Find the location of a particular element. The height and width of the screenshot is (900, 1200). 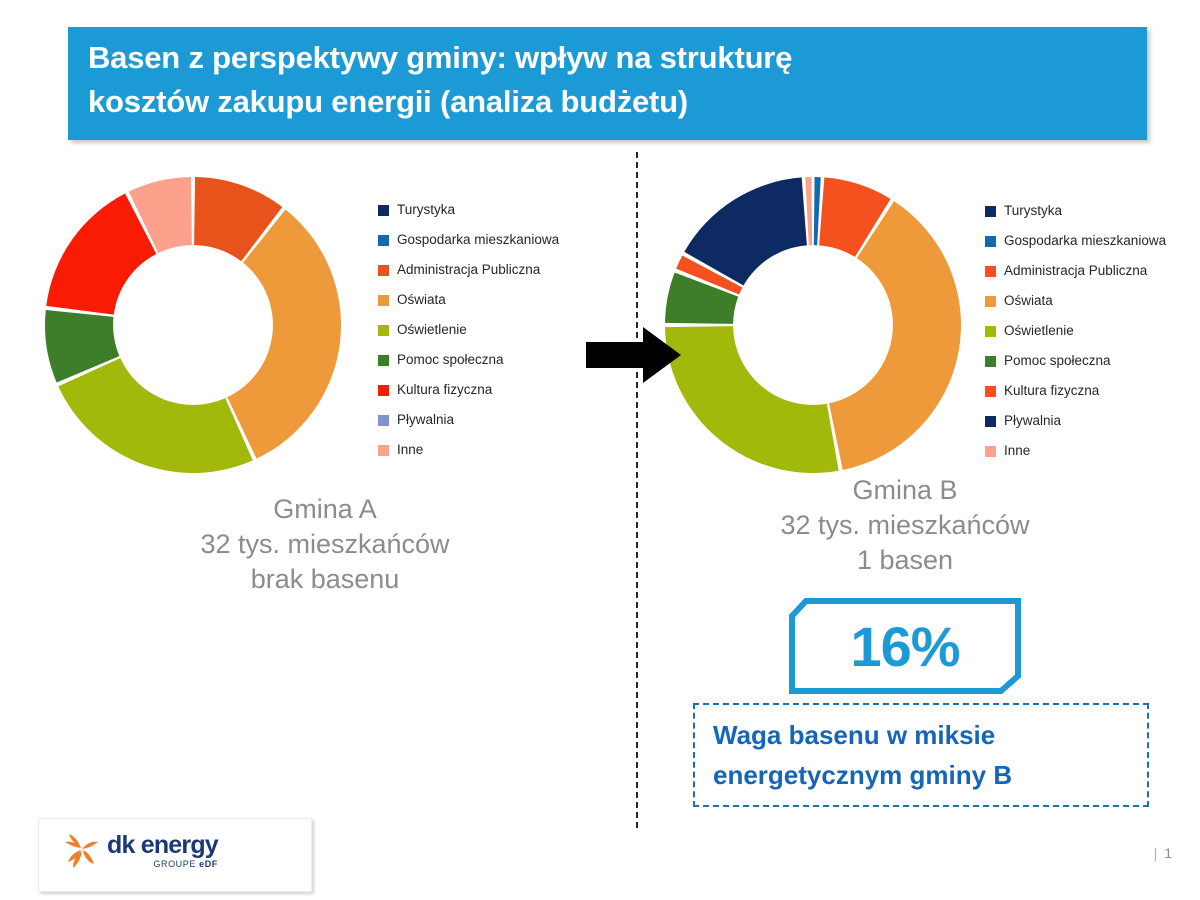

dk-energy-flower-icon is located at coordinates (81, 851).